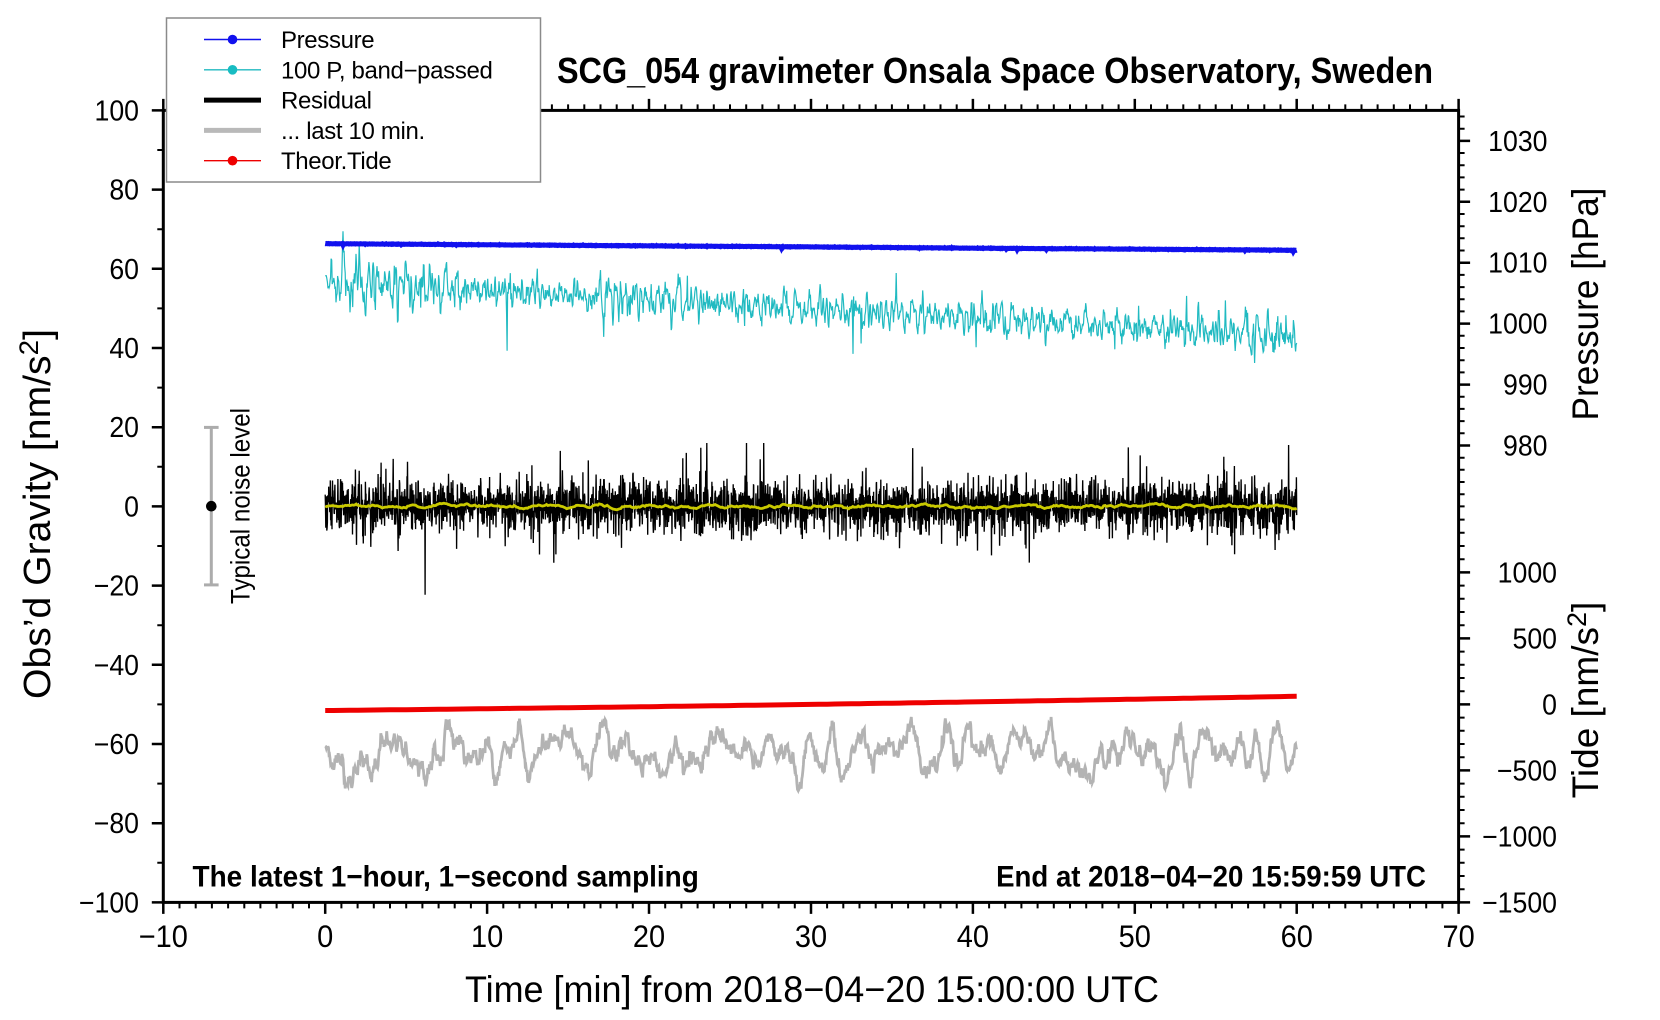 The height and width of the screenshot is (1020, 1660). What do you see at coordinates (1534, 638) in the screenshot?
I see `svg-text: 500` at bounding box center [1534, 638].